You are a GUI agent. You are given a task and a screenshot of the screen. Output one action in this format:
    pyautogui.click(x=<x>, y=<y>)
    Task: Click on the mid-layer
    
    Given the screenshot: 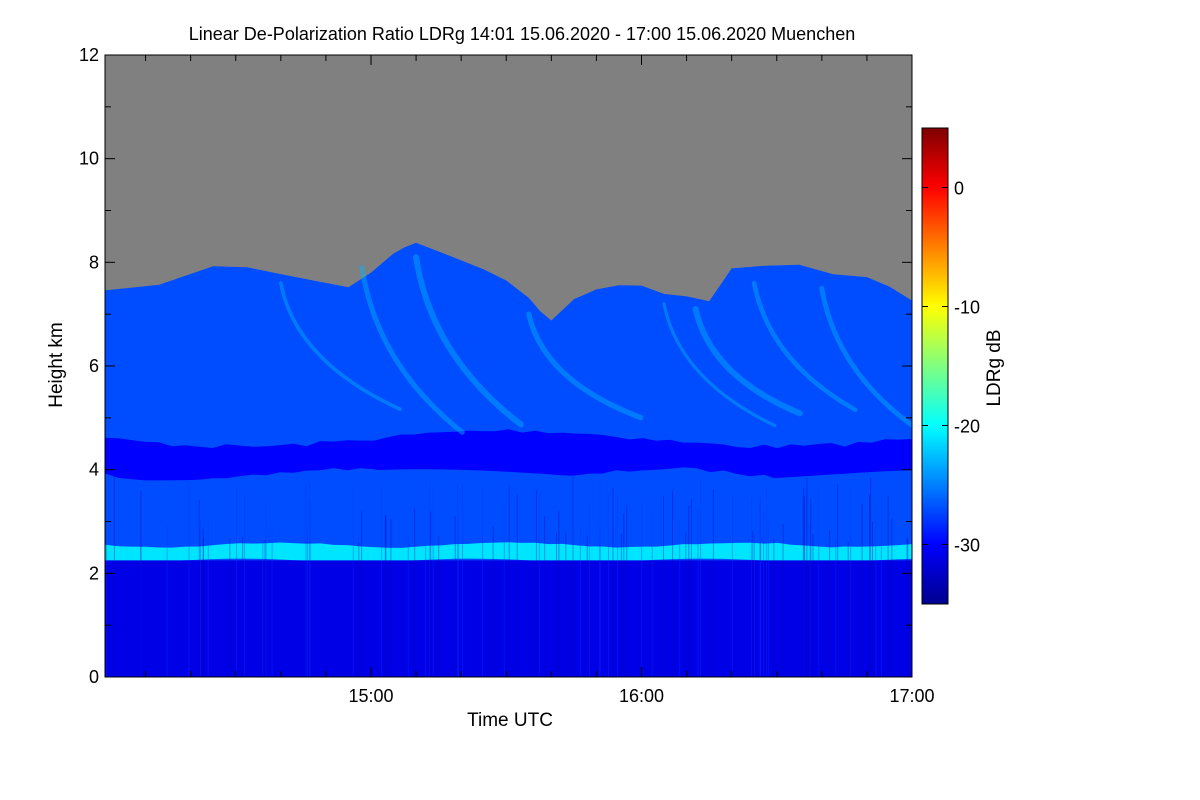 What is the action you would take?
    pyautogui.click(x=508, y=508)
    